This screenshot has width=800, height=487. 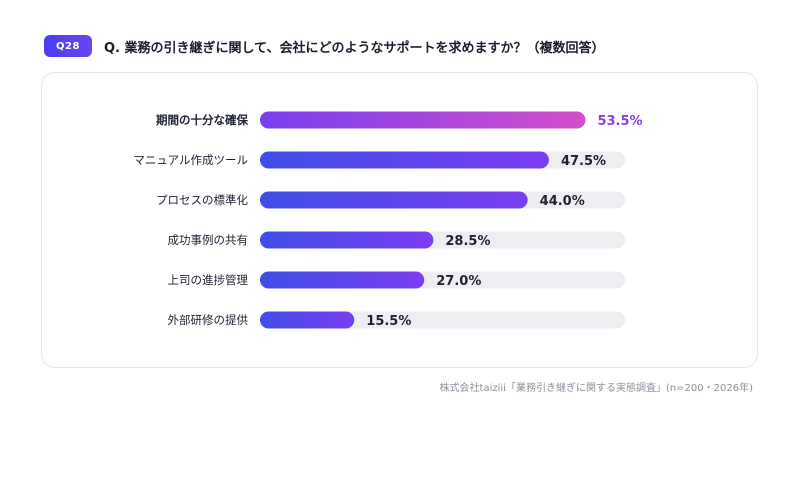 I want to click on value-label: 53.5%, so click(x=619, y=121).